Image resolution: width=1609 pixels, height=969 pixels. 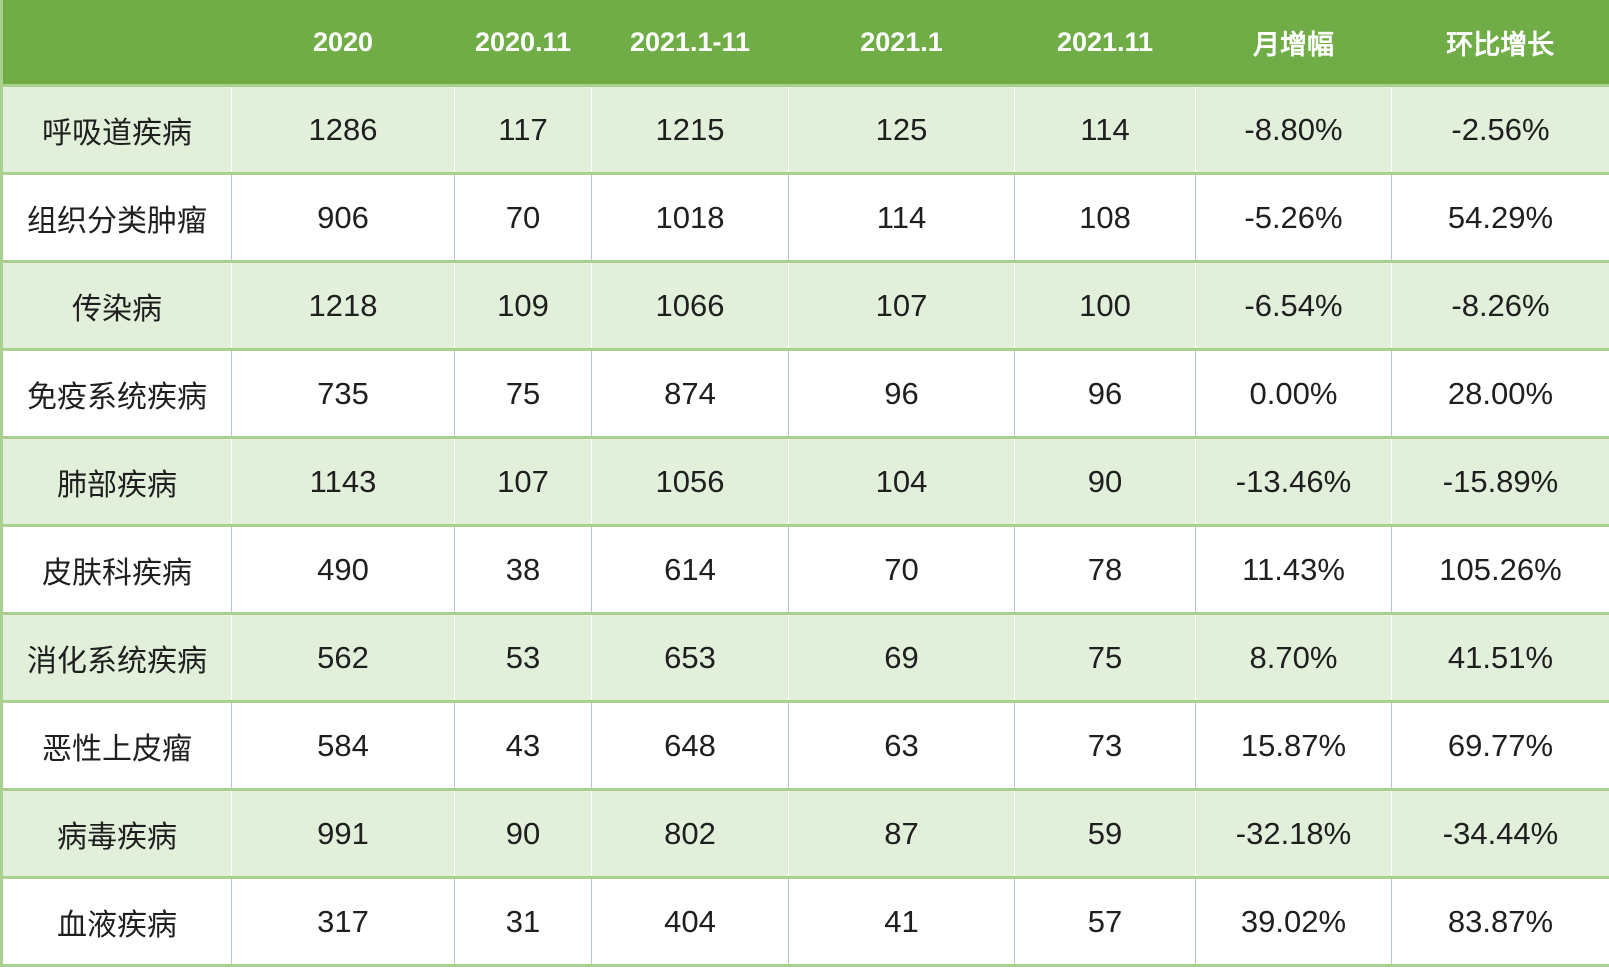 What do you see at coordinates (1500, 43) in the screenshot?
I see `header-cell-mom-growth: 环比增长` at bounding box center [1500, 43].